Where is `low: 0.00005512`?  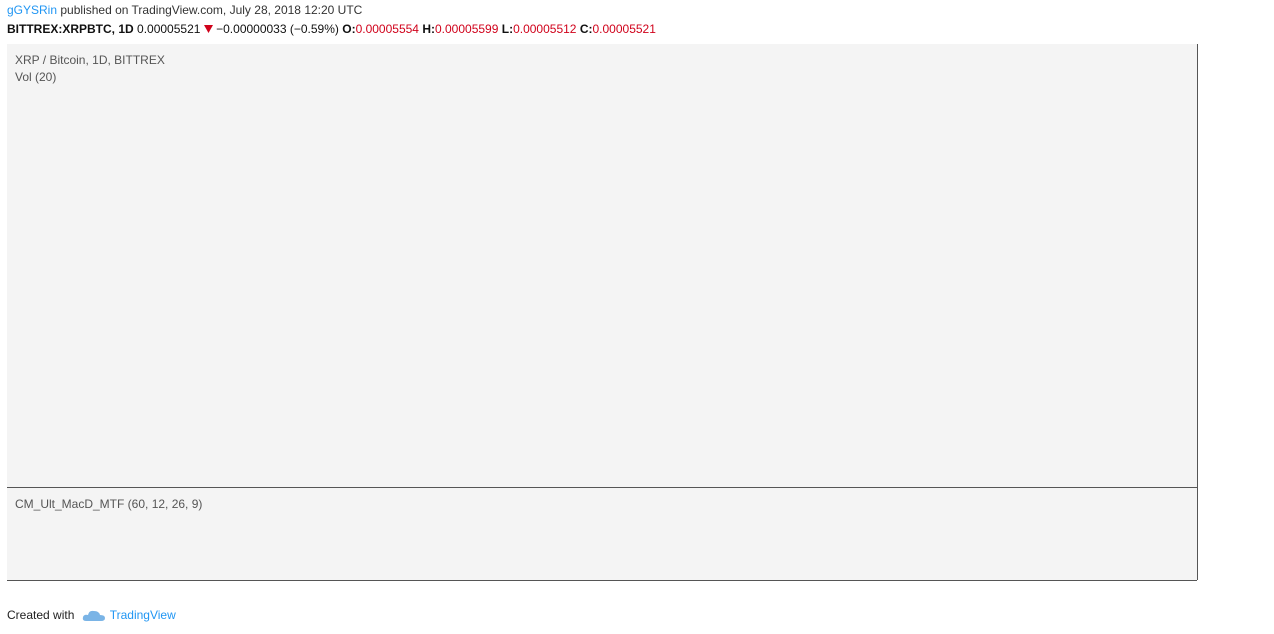
low: 0.00005512 is located at coordinates (545, 29).